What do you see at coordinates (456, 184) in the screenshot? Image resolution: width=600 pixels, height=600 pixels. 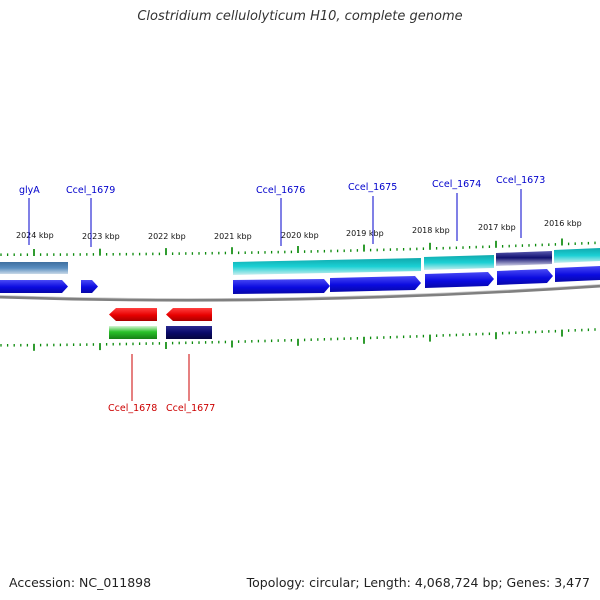 I see `gene-label-ccel1674: Ccel_1674` at bounding box center [456, 184].